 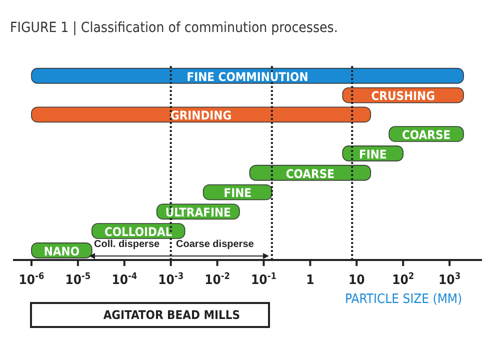 What do you see at coordinates (449, 280) in the screenshot?
I see `x-tick-label: 10$^{3}$` at bounding box center [449, 280].